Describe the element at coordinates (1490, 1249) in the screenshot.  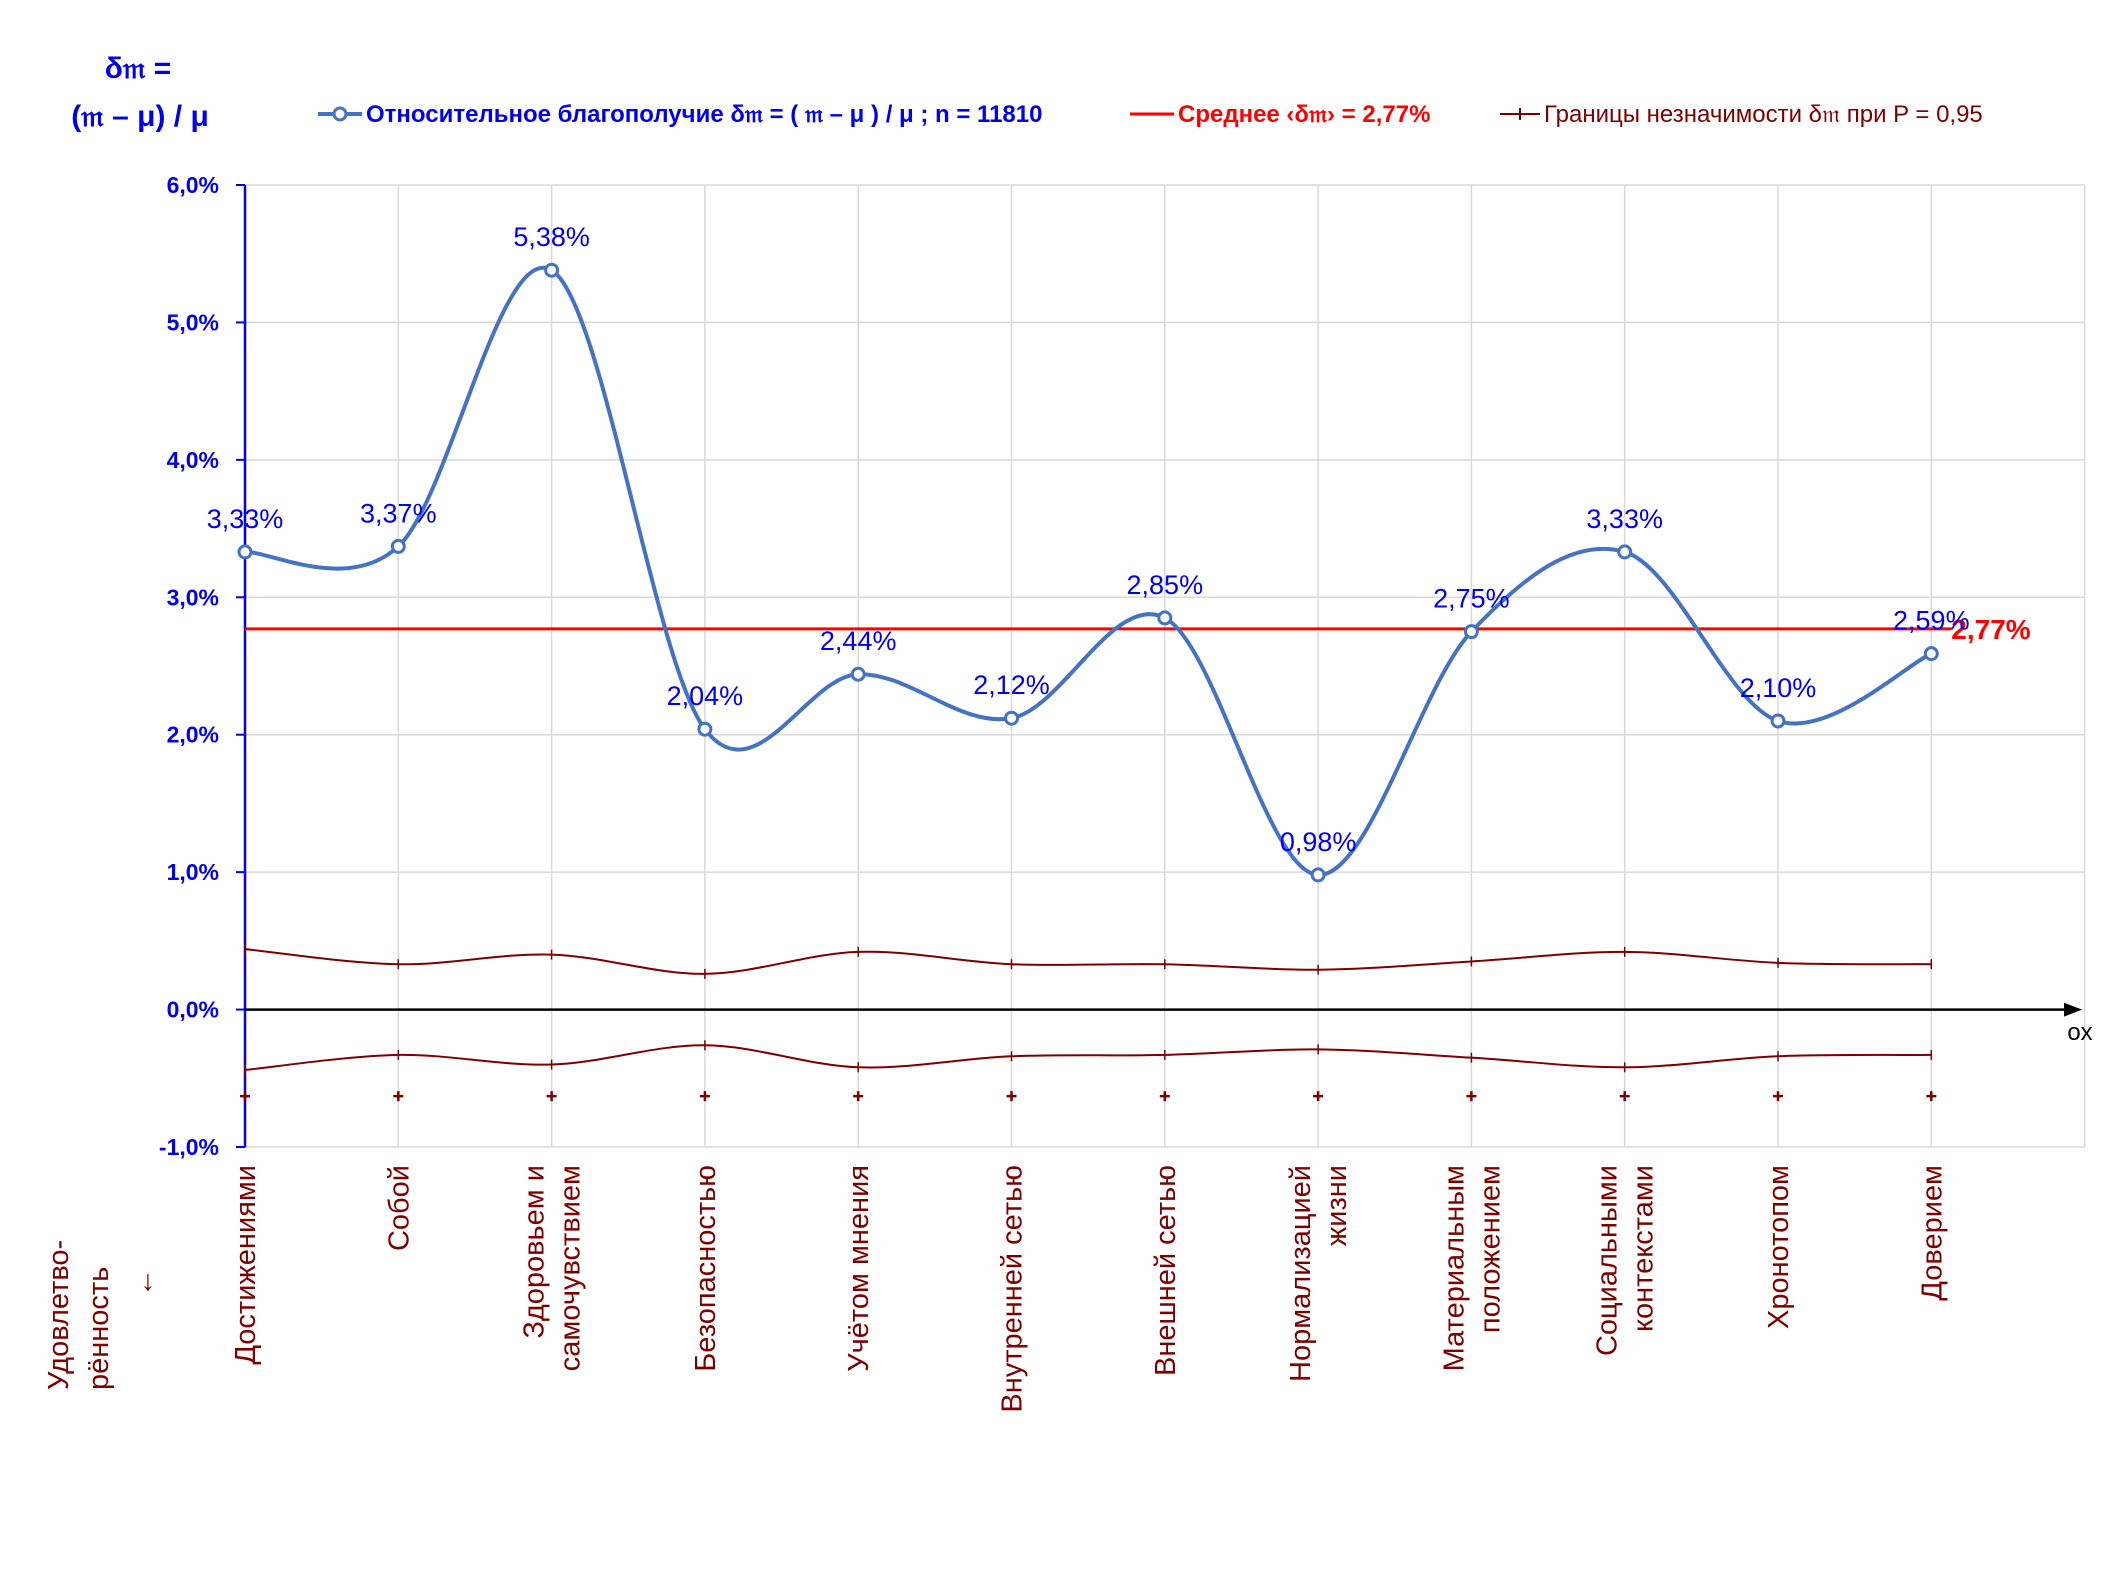
I see `category-label: положением` at that location.